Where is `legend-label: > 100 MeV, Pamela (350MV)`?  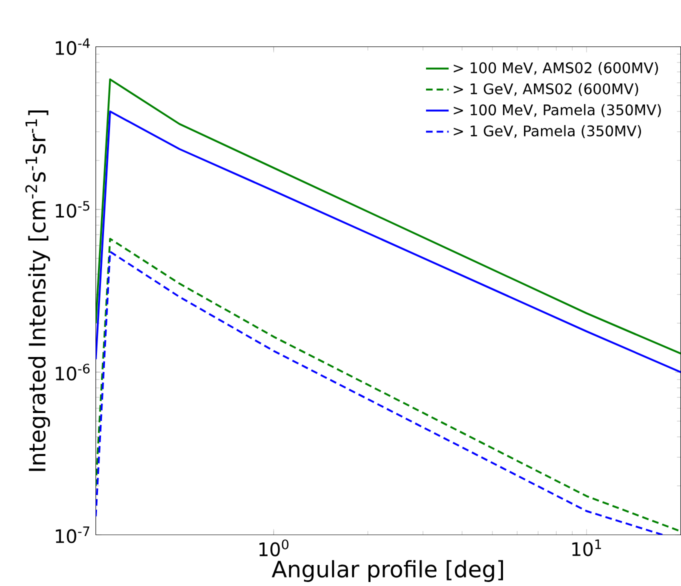
legend-label: > 100 MeV, Pamela (350MV) is located at coordinates (557, 110).